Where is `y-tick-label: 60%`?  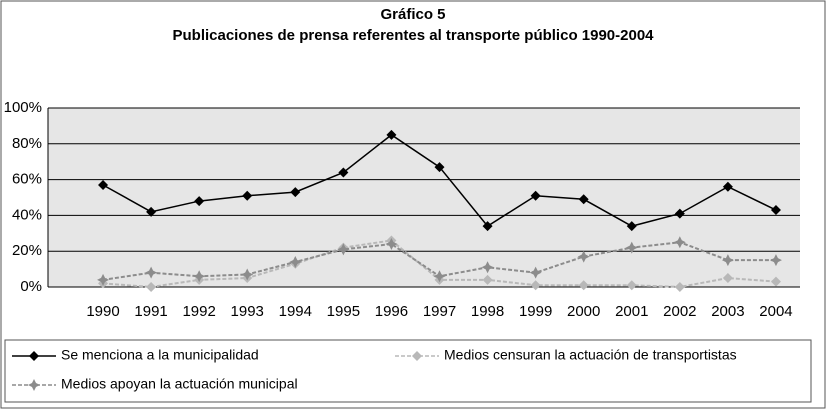
y-tick-label: 60% is located at coordinates (27, 179).